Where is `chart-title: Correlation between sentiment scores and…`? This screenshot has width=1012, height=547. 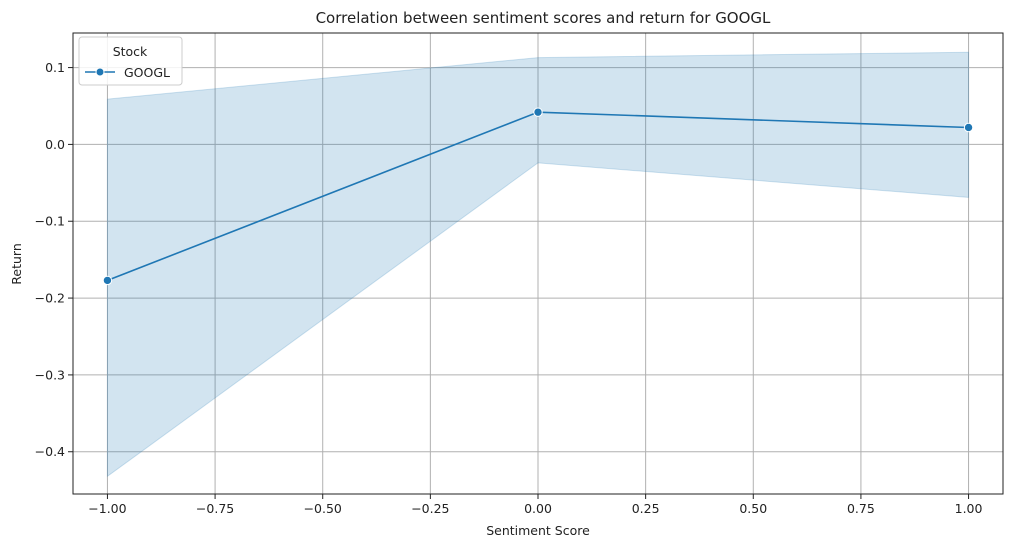 chart-title: Correlation between sentiment scores and… is located at coordinates (543, 18).